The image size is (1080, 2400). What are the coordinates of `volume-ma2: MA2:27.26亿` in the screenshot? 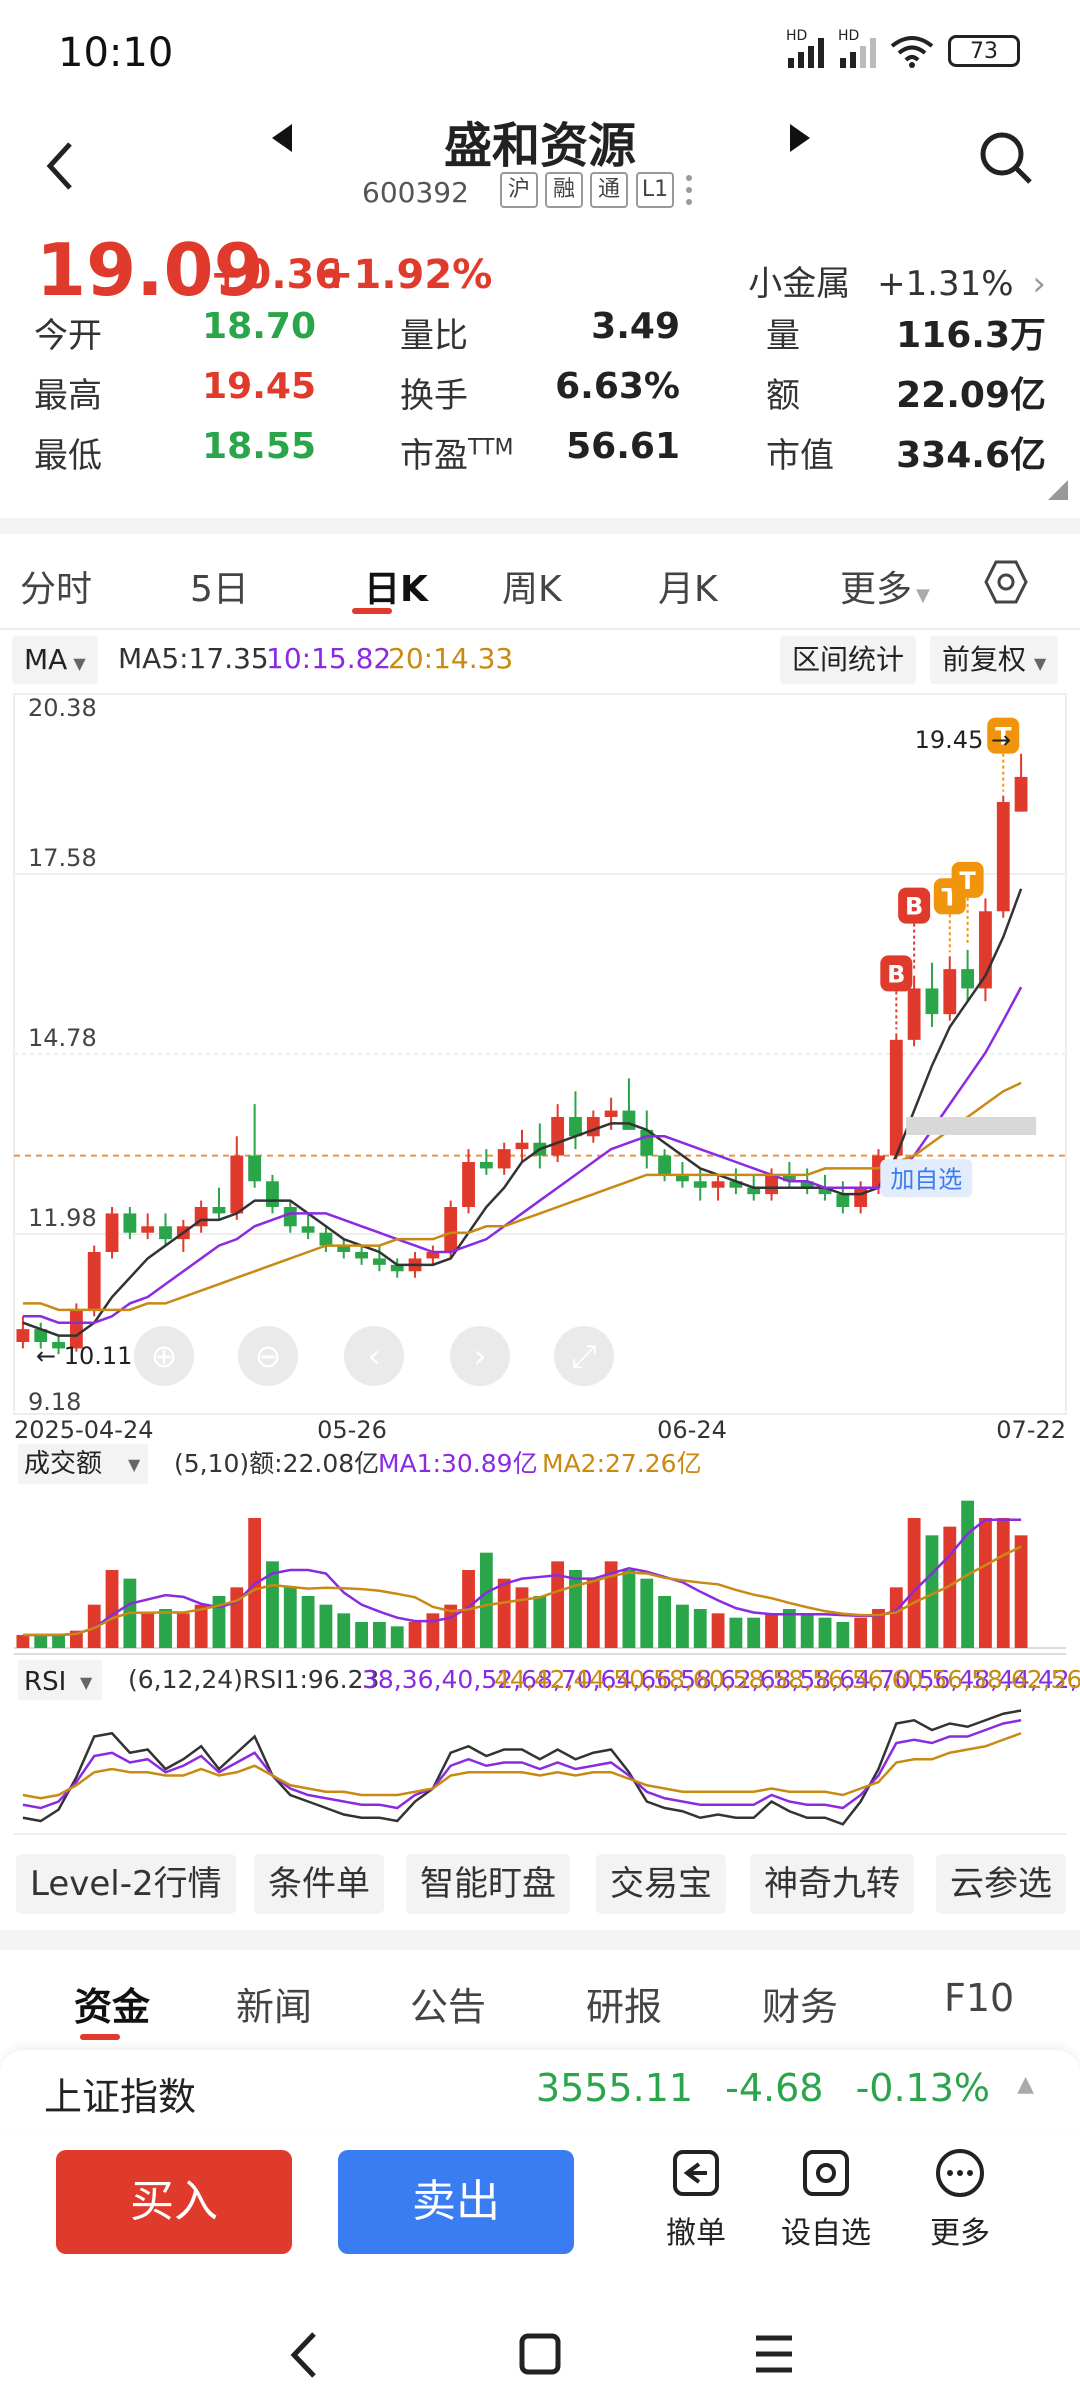 It's located at (622, 1463).